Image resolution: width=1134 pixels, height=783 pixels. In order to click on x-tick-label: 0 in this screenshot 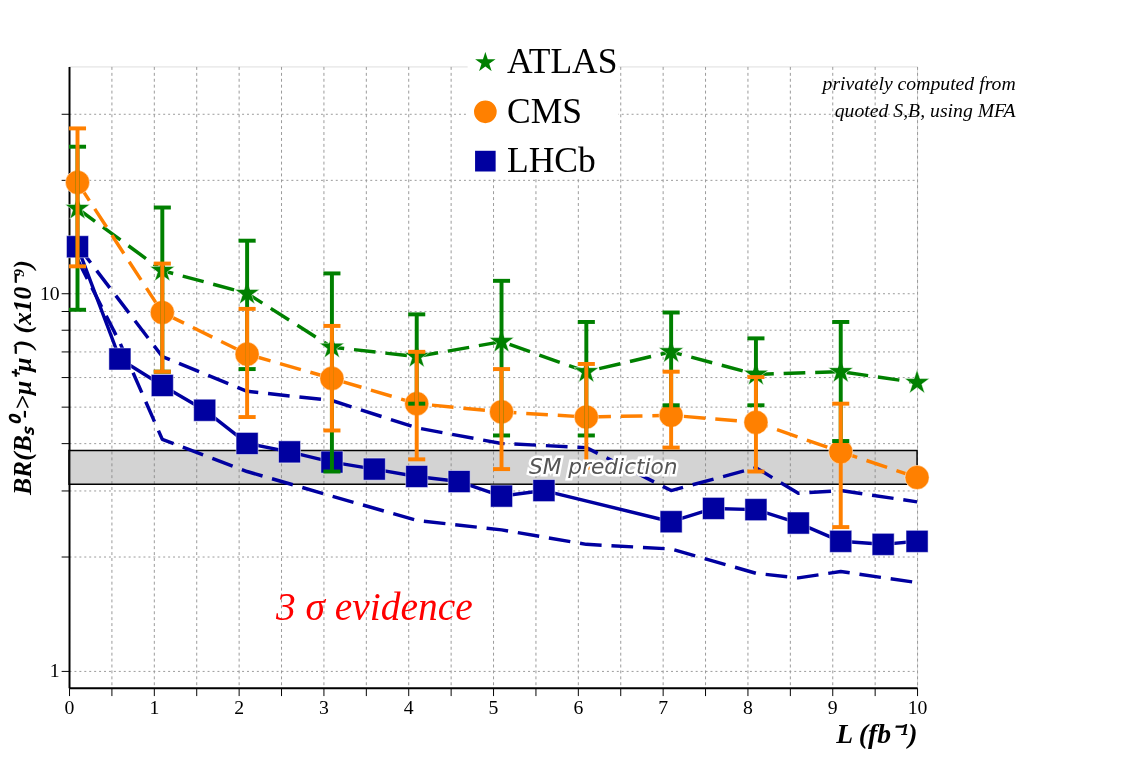, I will do `click(69, 706)`.